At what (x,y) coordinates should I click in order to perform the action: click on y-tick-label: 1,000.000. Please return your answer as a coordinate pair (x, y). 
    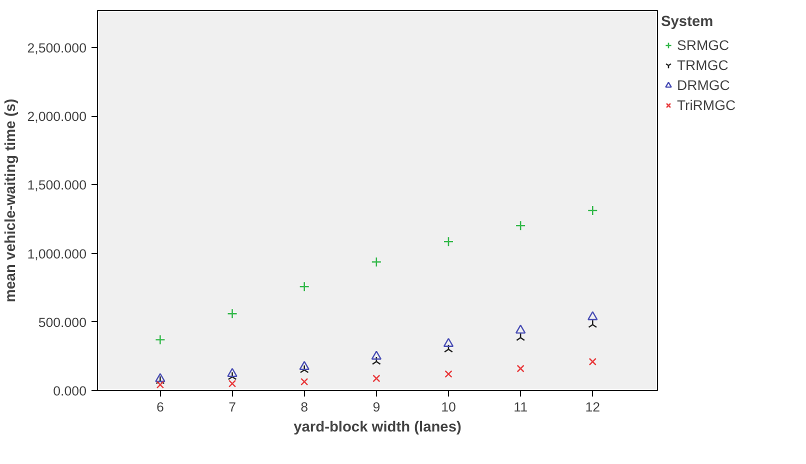
    Looking at the image, I should click on (57, 254).